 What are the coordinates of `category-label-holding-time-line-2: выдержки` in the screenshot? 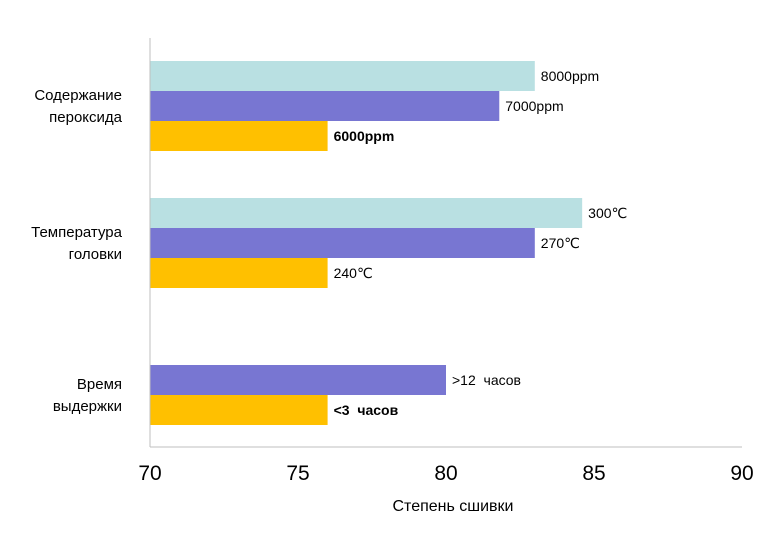 It's located at (87, 406).